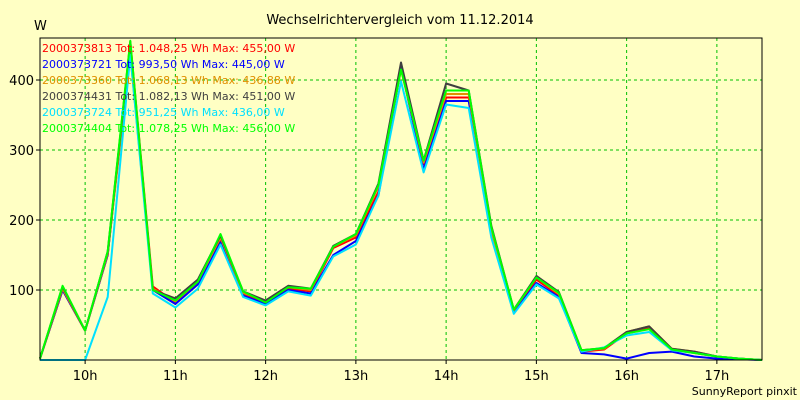 Image resolution: width=800 pixels, height=400 pixels. I want to click on y-axis-label: W, so click(40, 26).